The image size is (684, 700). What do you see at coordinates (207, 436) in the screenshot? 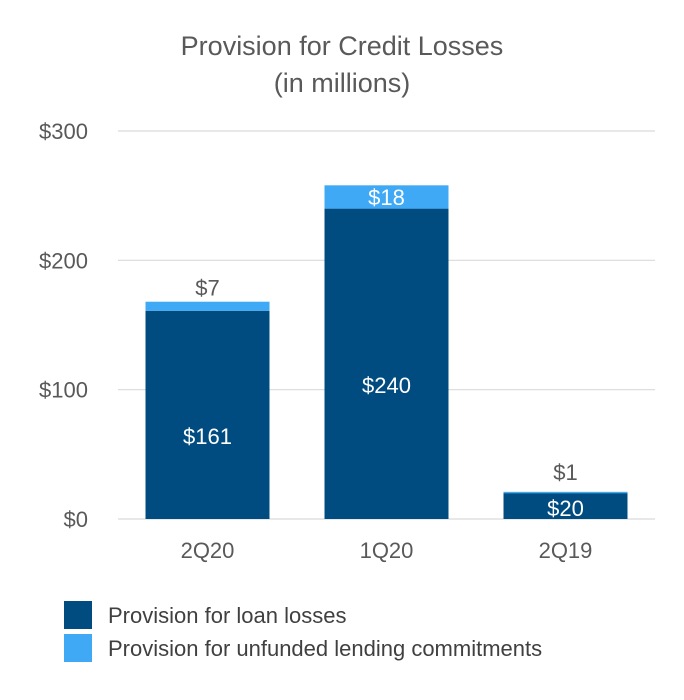
I see `data-label-loan-losses: $161` at bounding box center [207, 436].